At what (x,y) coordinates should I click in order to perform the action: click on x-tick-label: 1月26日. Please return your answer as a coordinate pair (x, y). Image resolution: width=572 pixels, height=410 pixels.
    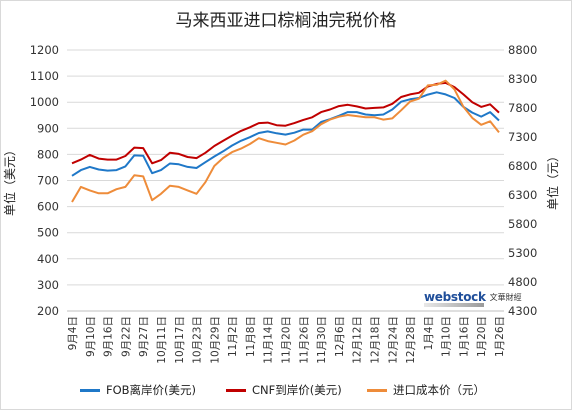
    Looking at the image, I should click on (500, 336).